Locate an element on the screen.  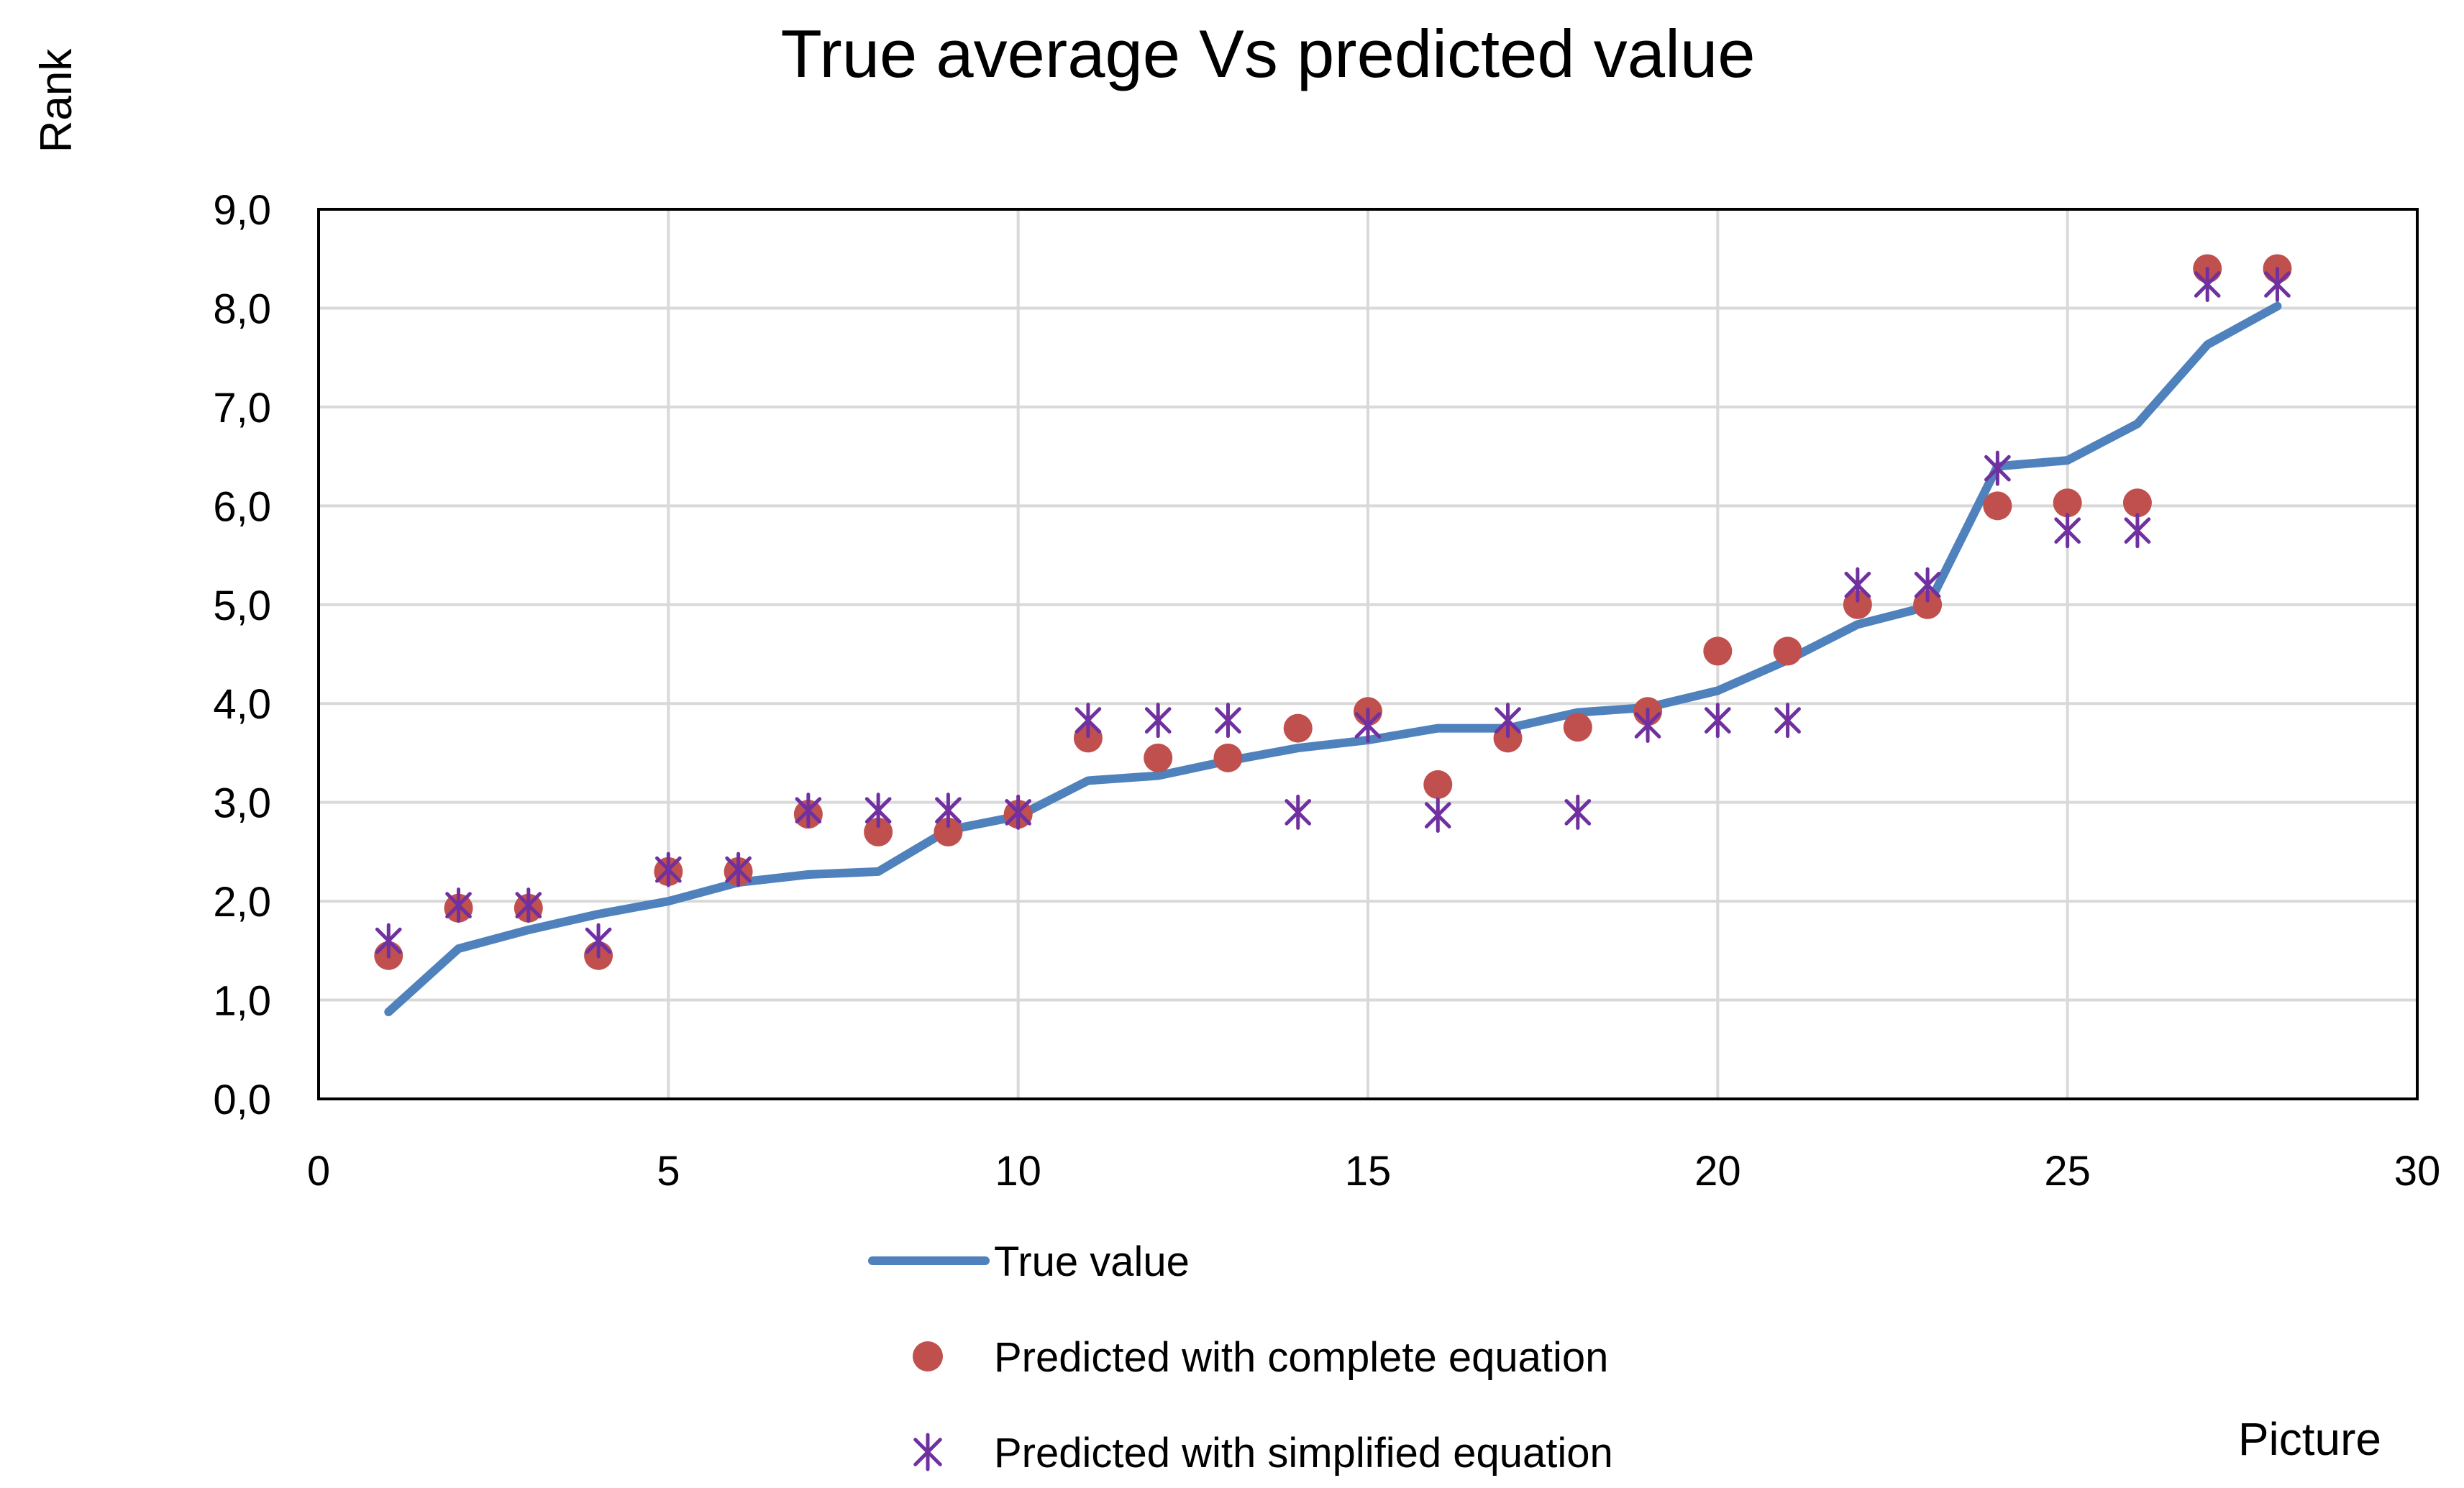
legend-star-swatch is located at coordinates (927, 1452).